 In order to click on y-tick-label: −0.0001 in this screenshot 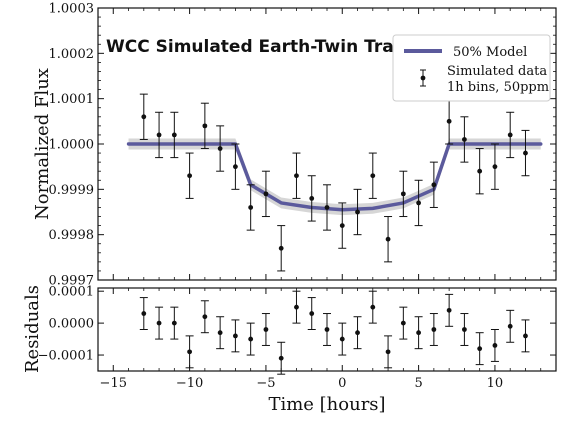, I will do `click(66, 356)`.